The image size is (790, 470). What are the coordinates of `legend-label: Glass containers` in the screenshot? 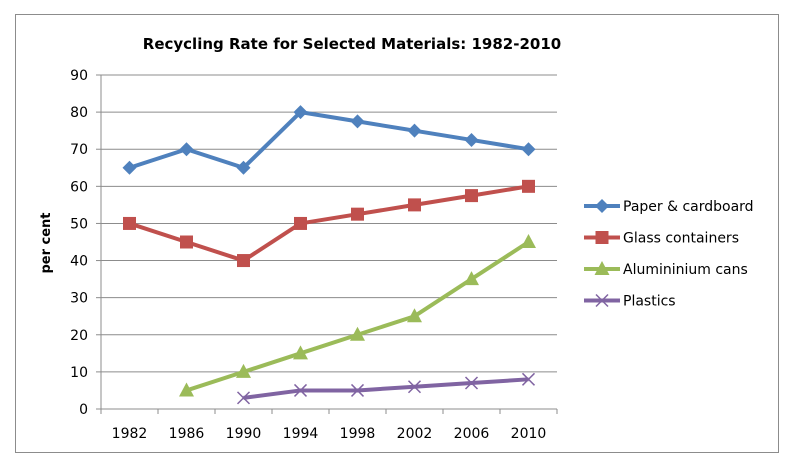 It's located at (681, 239).